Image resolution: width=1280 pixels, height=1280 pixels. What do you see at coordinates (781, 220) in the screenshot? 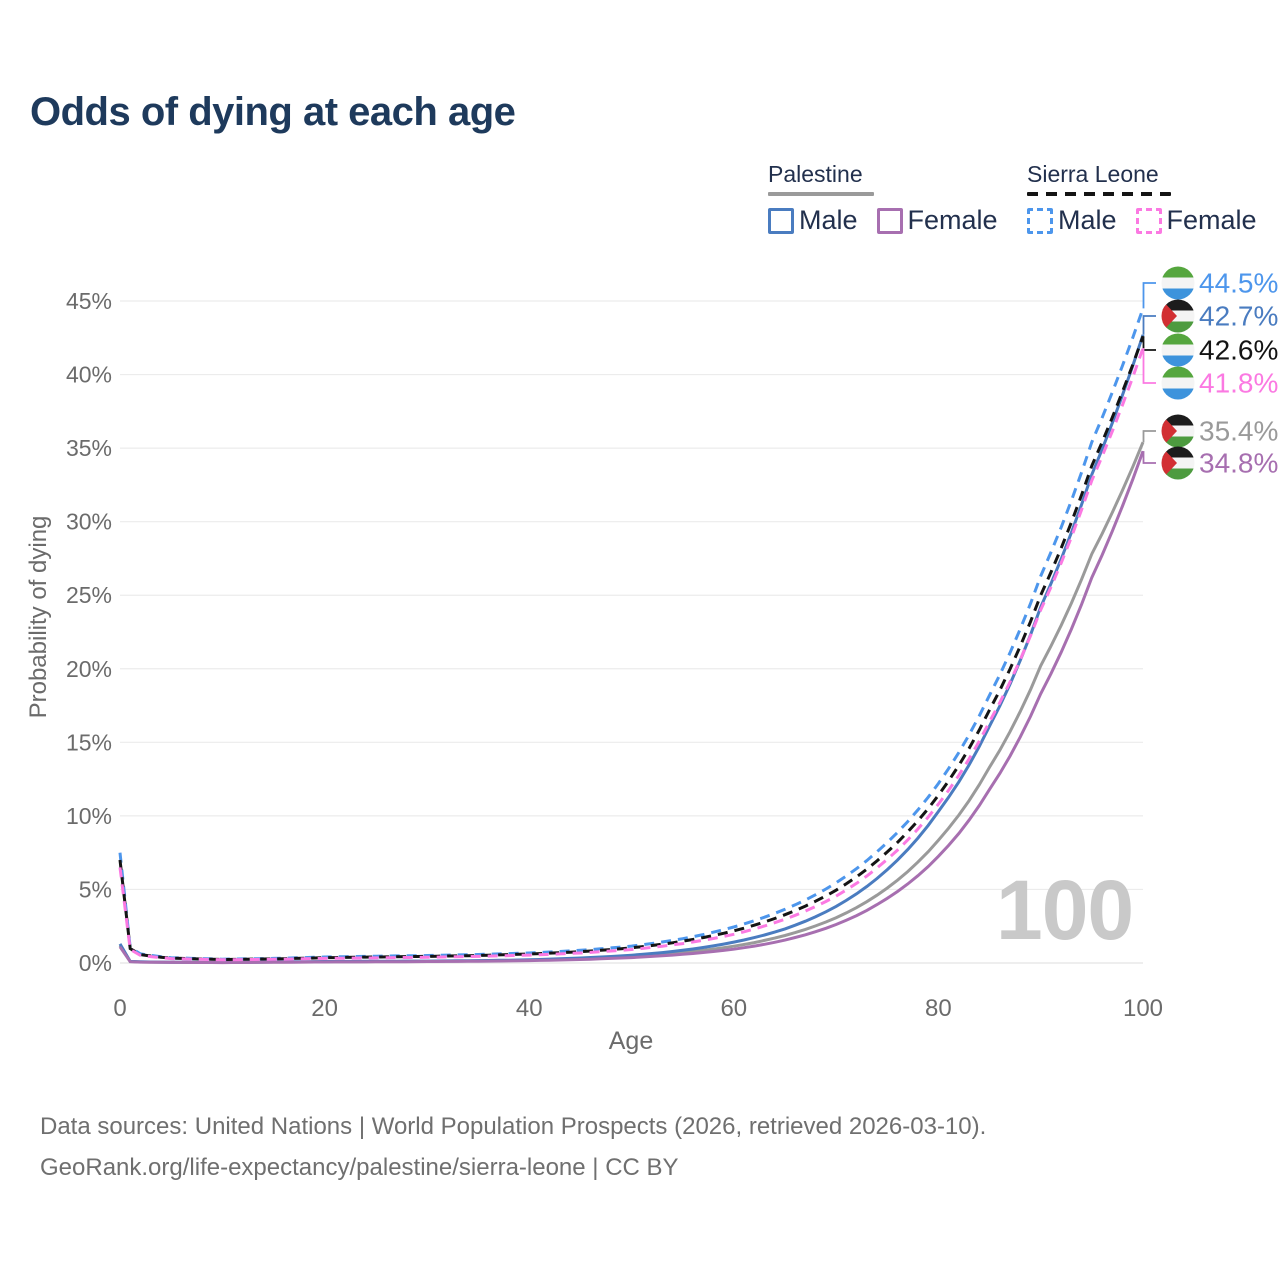
I see `legend-swatch-palestine-male` at bounding box center [781, 220].